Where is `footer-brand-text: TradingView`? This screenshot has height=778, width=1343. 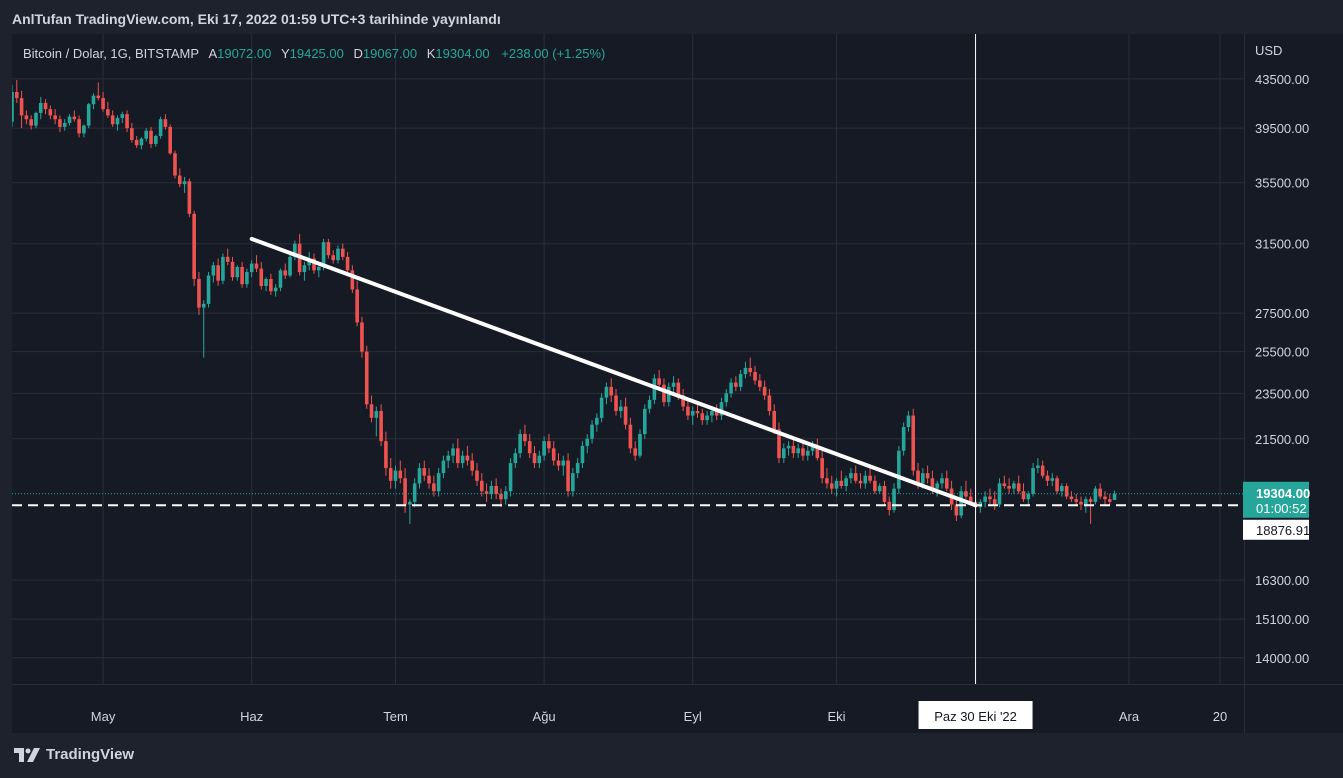 footer-brand-text: TradingView is located at coordinates (90, 754).